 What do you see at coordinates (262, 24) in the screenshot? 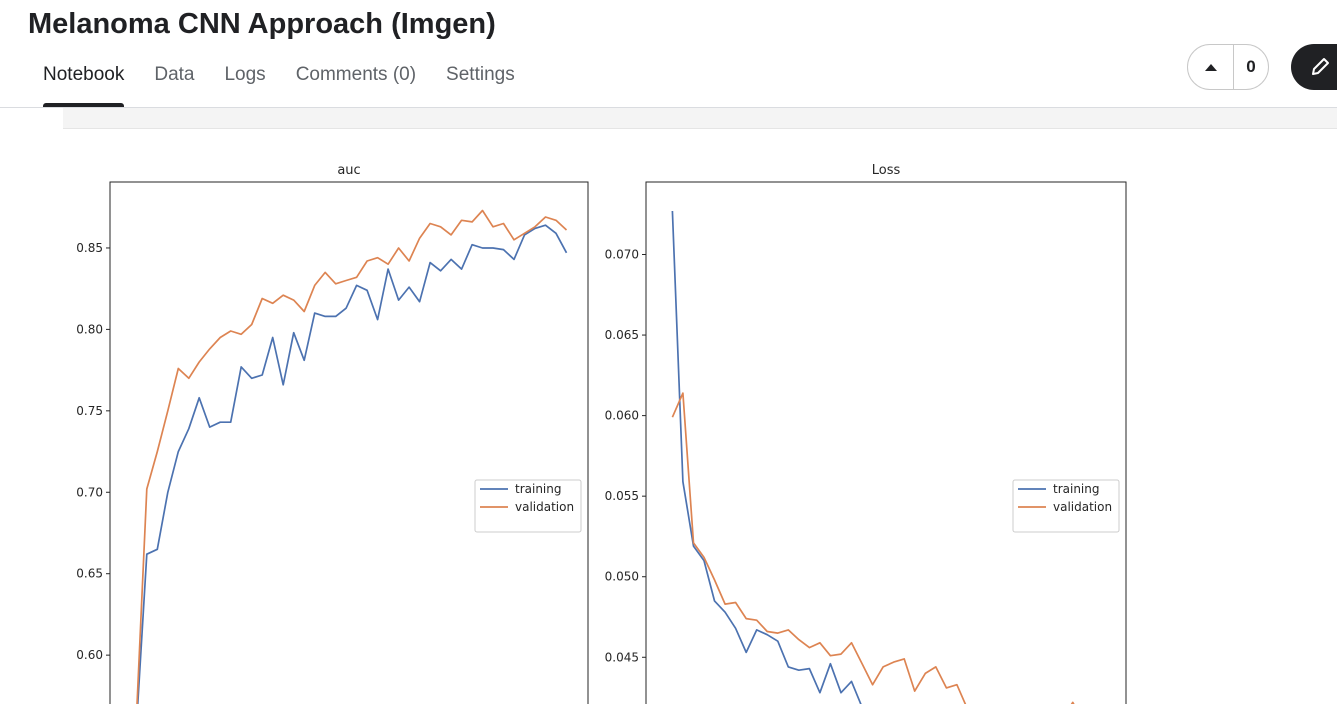
I see `notebook-title: Melanoma CNN Approach (Imgen)` at bounding box center [262, 24].